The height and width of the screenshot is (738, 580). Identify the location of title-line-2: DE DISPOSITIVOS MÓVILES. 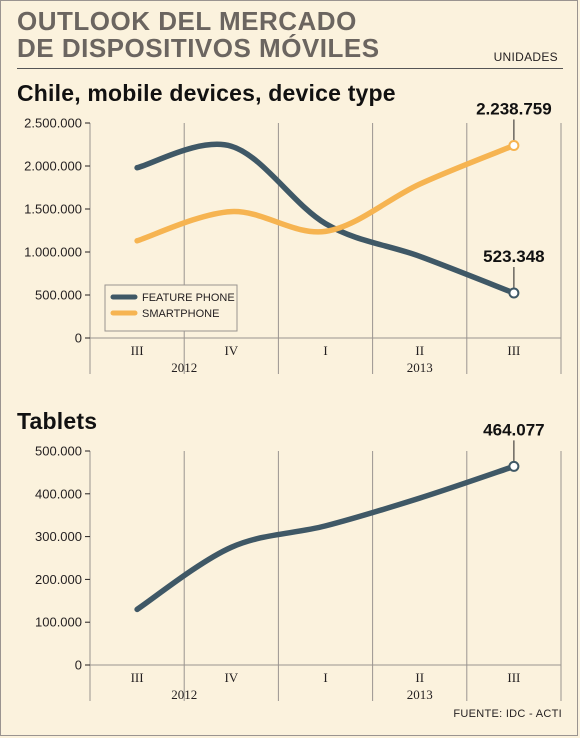
(198, 48).